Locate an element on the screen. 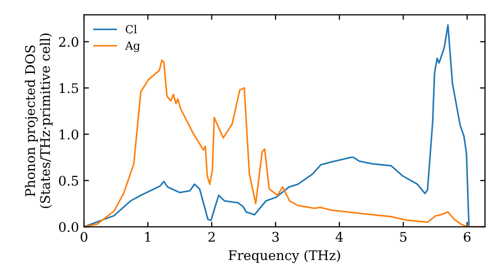 This screenshot has width=500, height=280. x-tick-label: 6 is located at coordinates (467, 237).